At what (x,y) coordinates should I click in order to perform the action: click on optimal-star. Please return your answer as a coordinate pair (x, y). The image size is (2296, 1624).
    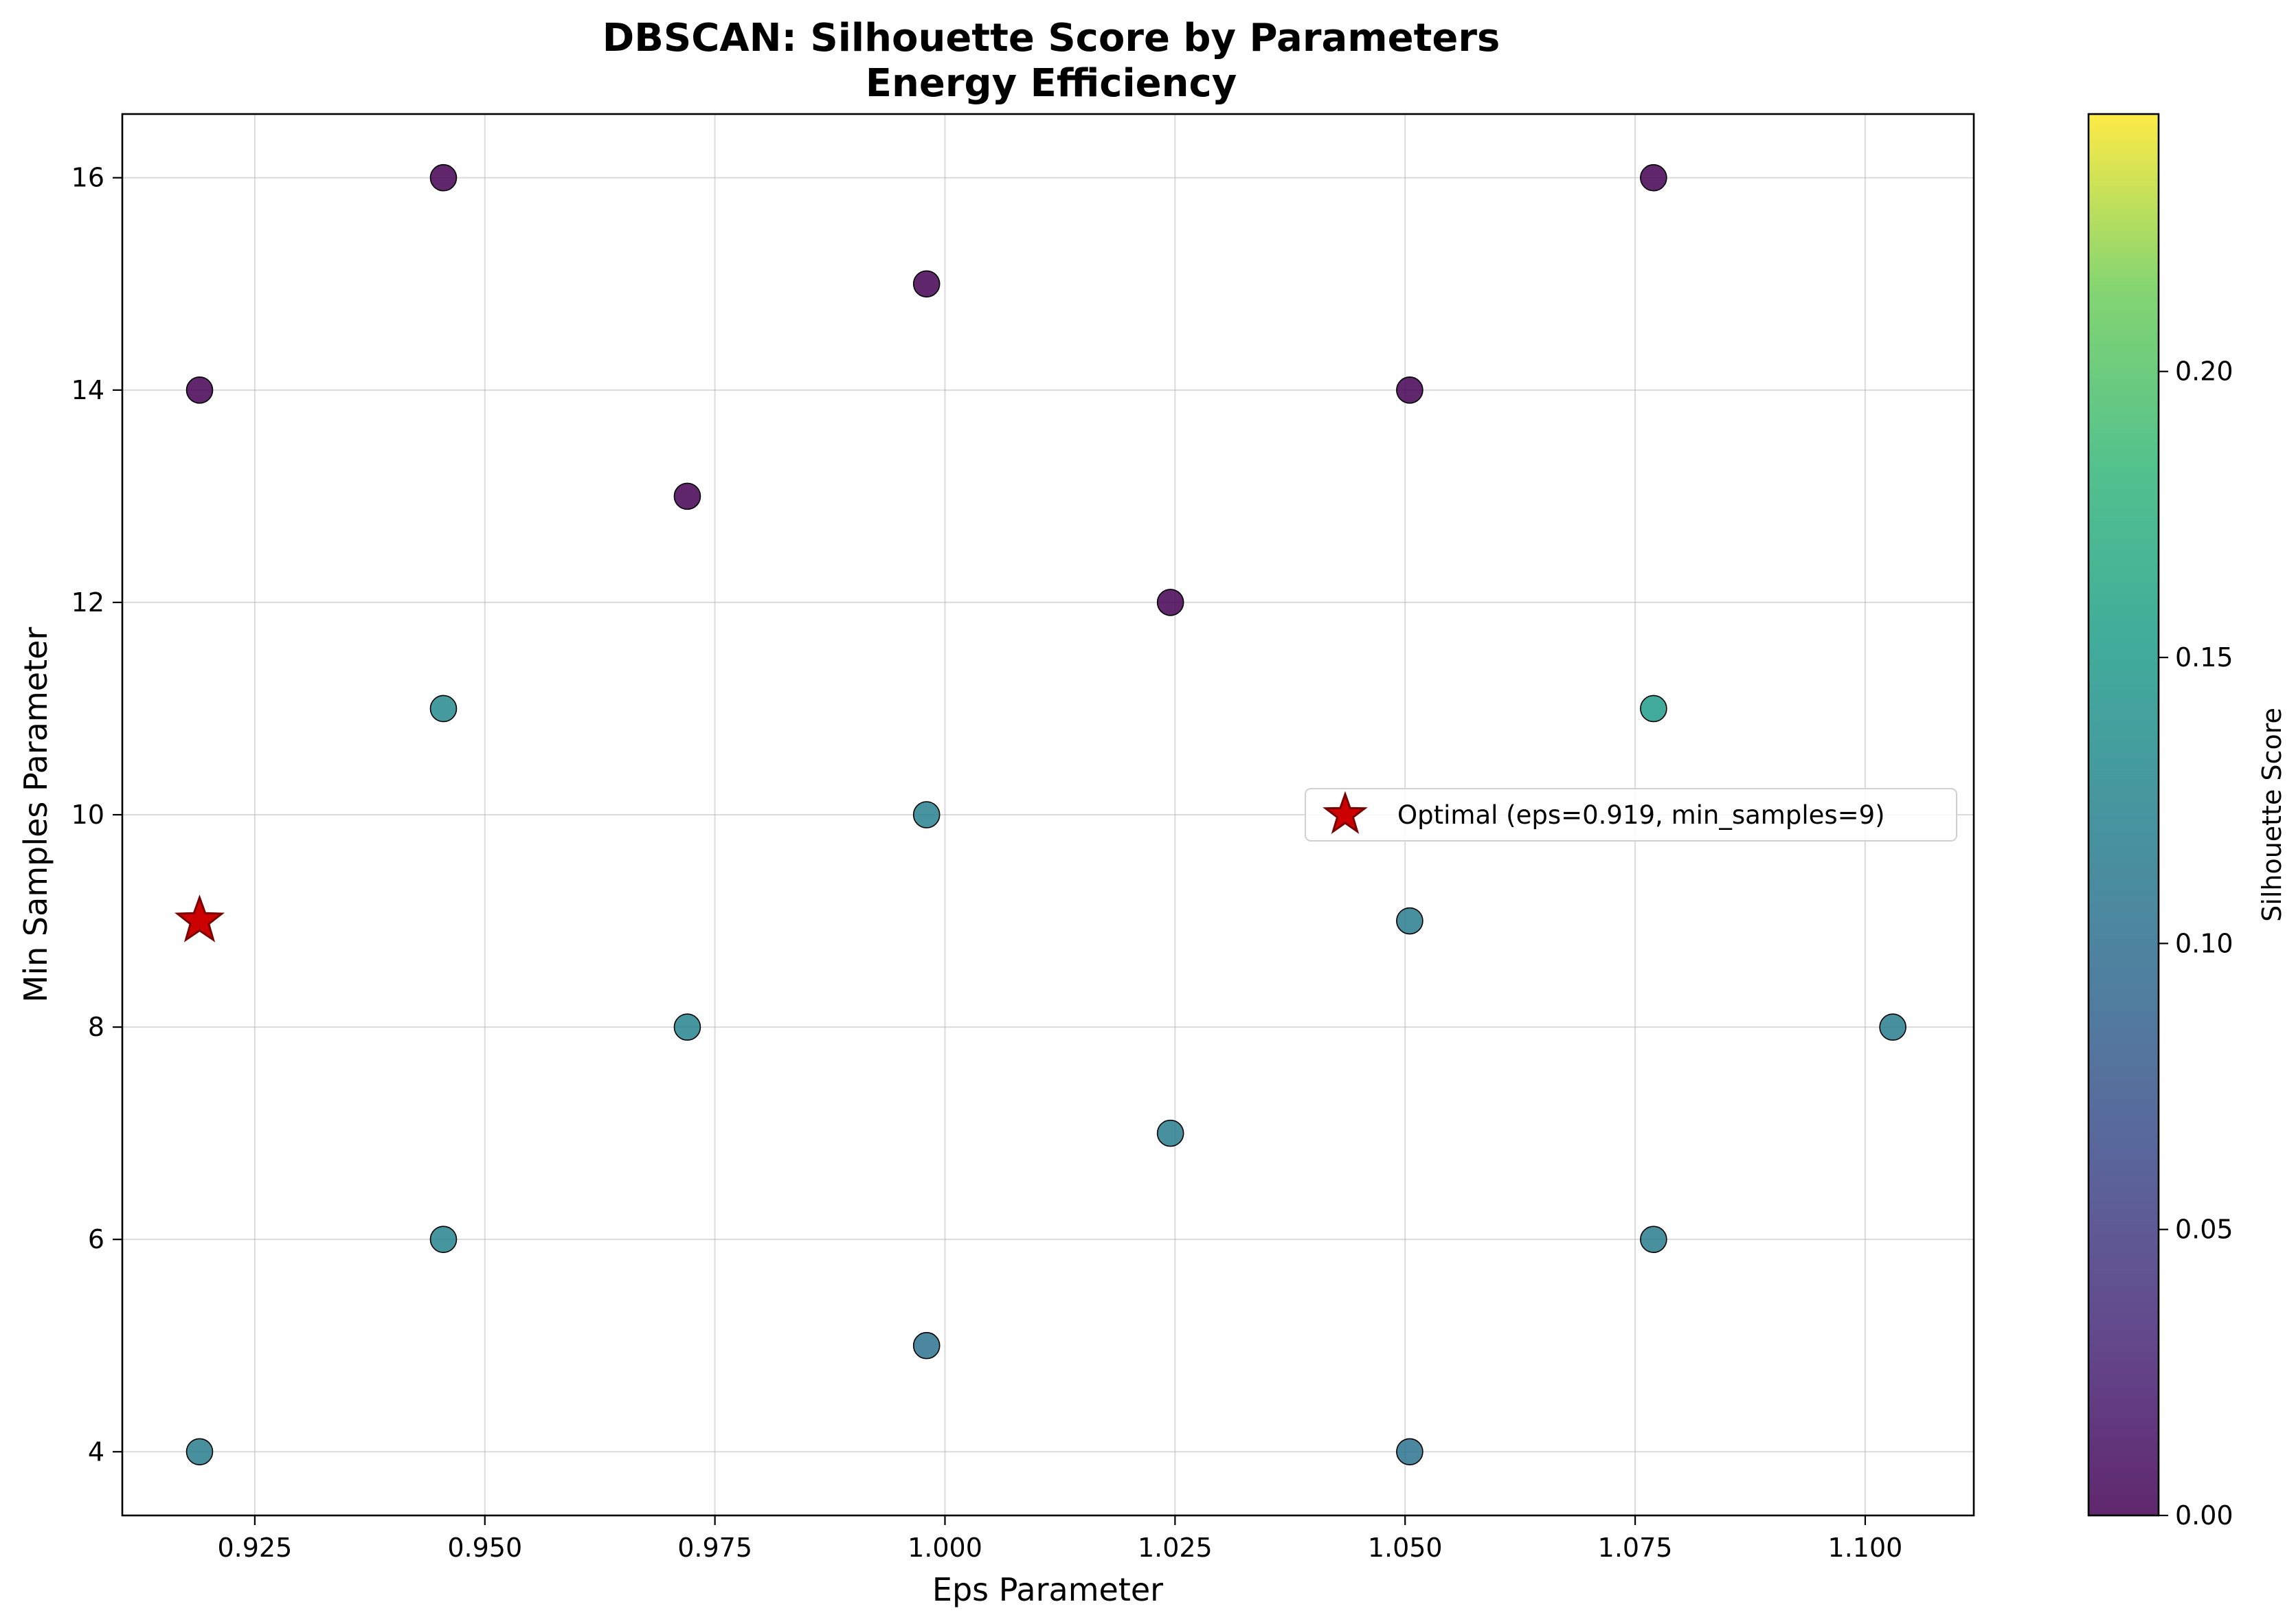
    Looking at the image, I should click on (200, 918).